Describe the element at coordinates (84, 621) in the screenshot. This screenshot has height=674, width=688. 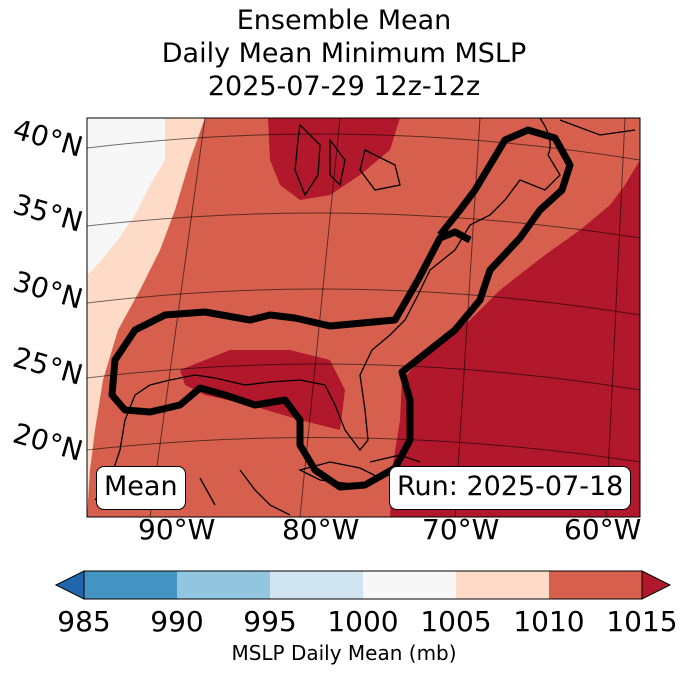
I see `colorbar-tick-985: 985` at that location.